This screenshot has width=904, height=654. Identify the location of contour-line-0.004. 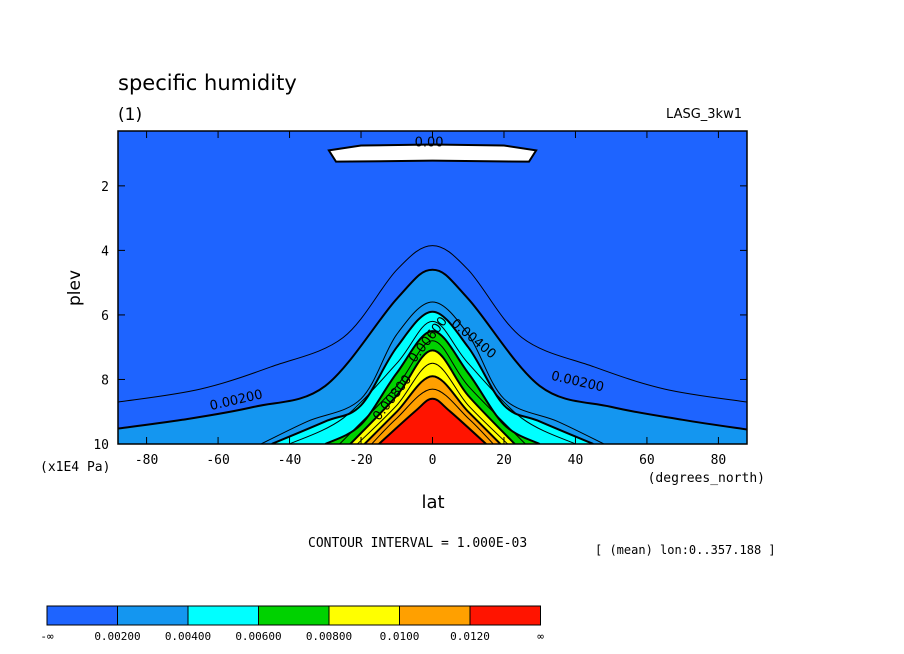
(432, 377).